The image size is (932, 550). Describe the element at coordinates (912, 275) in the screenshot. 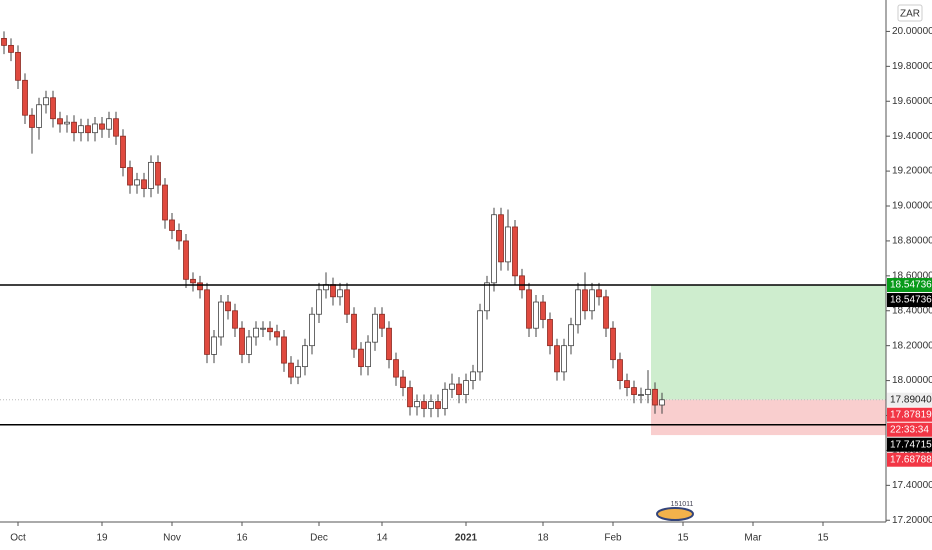

I see `y-tick-label: 18.60000` at that location.